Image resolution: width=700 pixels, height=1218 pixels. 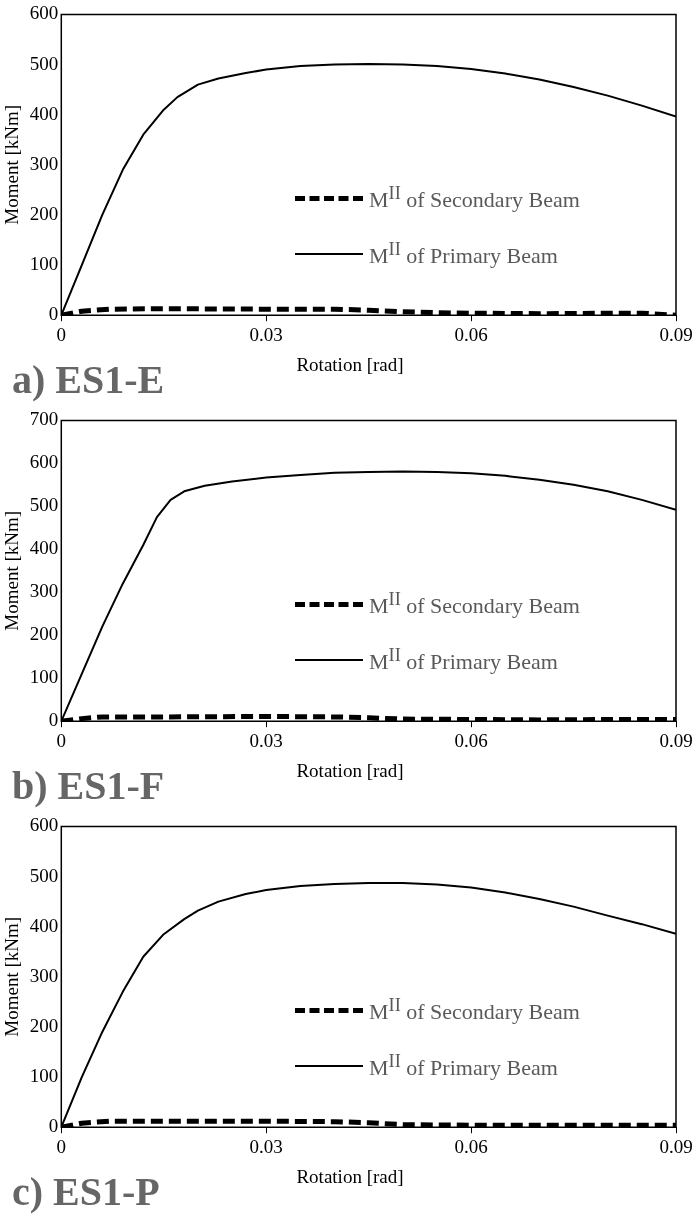 What do you see at coordinates (86, 1191) in the screenshot?
I see `text: c) ES1-P` at bounding box center [86, 1191].